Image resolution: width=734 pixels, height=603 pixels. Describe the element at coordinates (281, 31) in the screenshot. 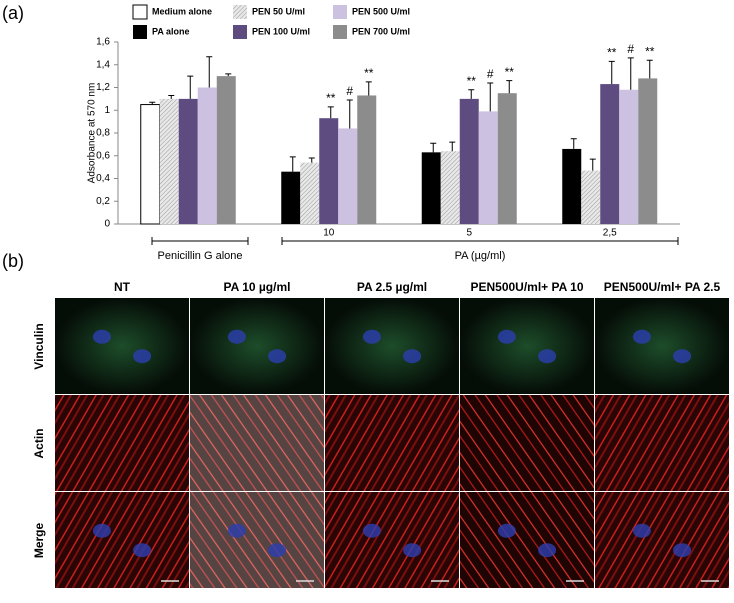

I see `legend-label: PEN 100 U/ml` at that location.